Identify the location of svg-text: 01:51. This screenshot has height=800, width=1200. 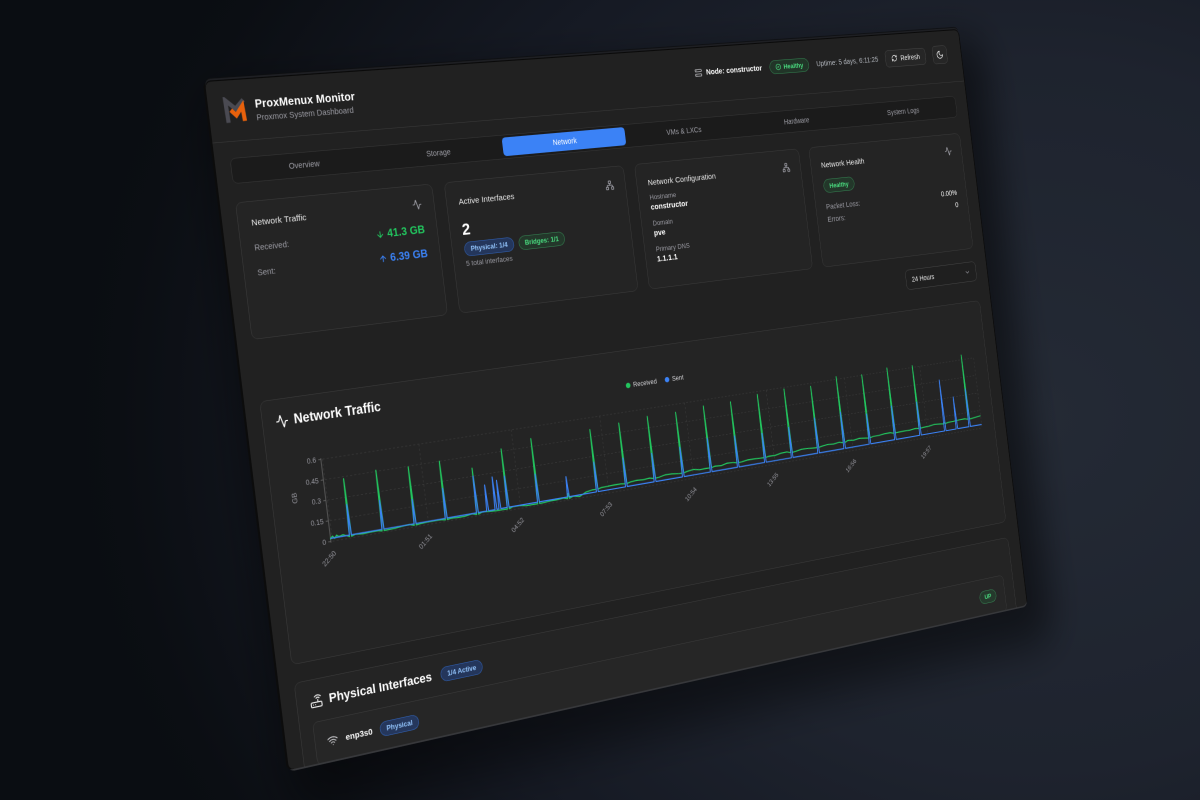
(425, 541).